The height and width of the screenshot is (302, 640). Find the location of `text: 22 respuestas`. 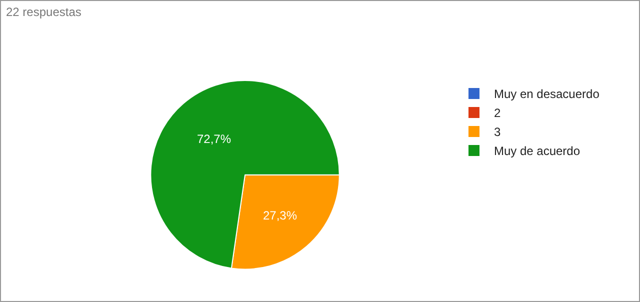

text: 22 respuestas is located at coordinates (44, 12).